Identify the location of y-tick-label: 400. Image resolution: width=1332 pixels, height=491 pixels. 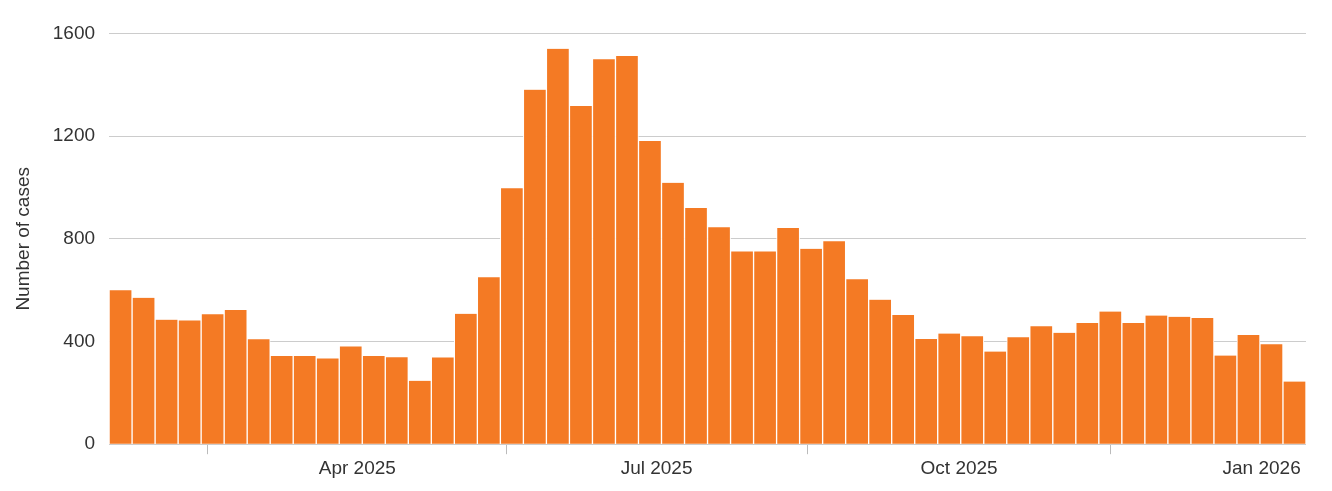
(79, 340).